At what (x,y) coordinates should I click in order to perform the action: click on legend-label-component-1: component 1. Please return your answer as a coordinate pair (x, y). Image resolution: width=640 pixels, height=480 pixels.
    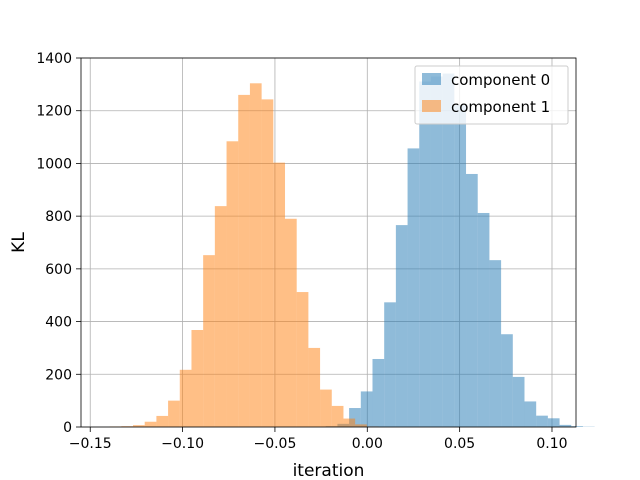
    Looking at the image, I should click on (500, 107).